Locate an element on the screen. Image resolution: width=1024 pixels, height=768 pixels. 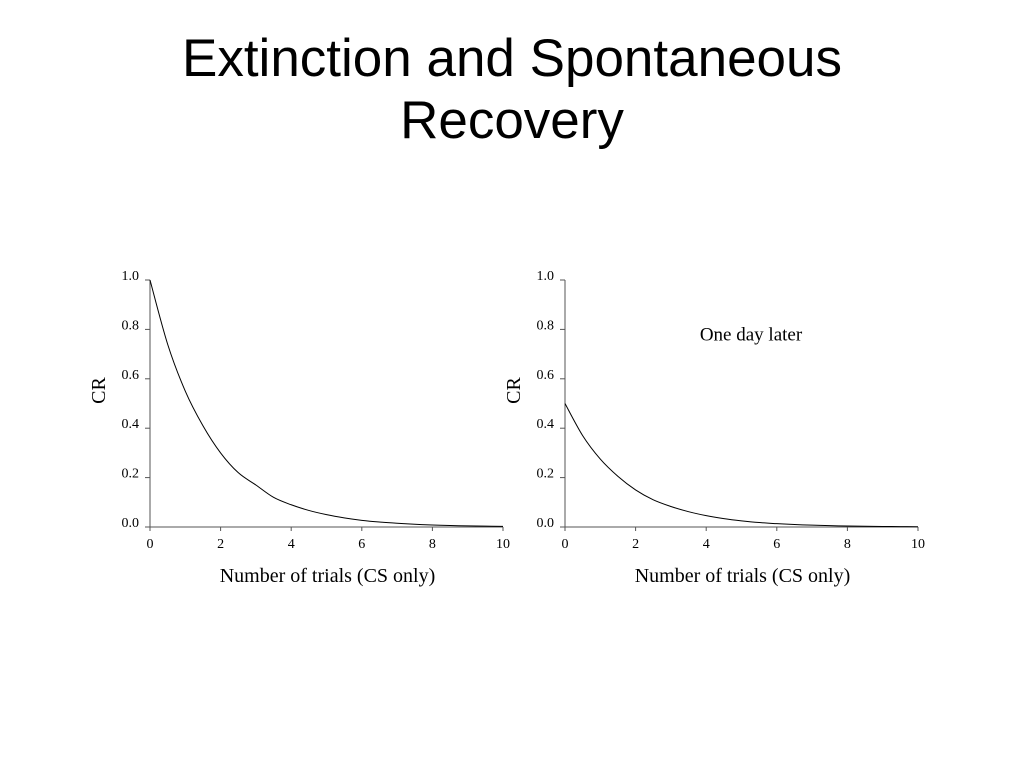
slide-title-line-2: Recovery is located at coordinates (512, 120).